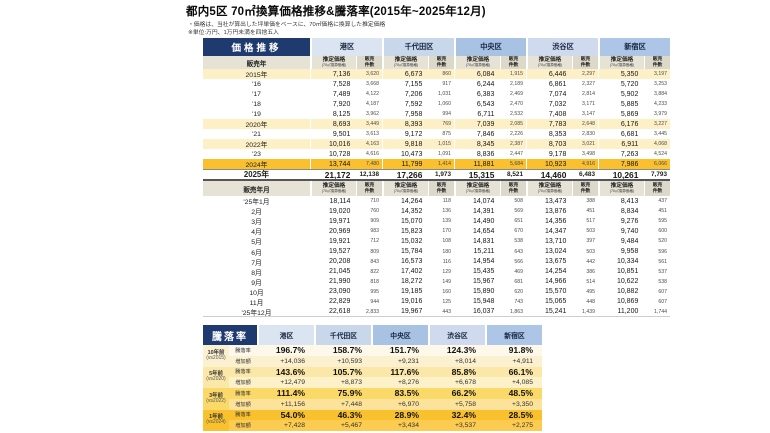 Image resolution: width=770 pixels, height=433 pixels. Describe the element at coordinates (418, 261) in the screenshot. I see `chiyoda-cells: 16,573 116` at that location.